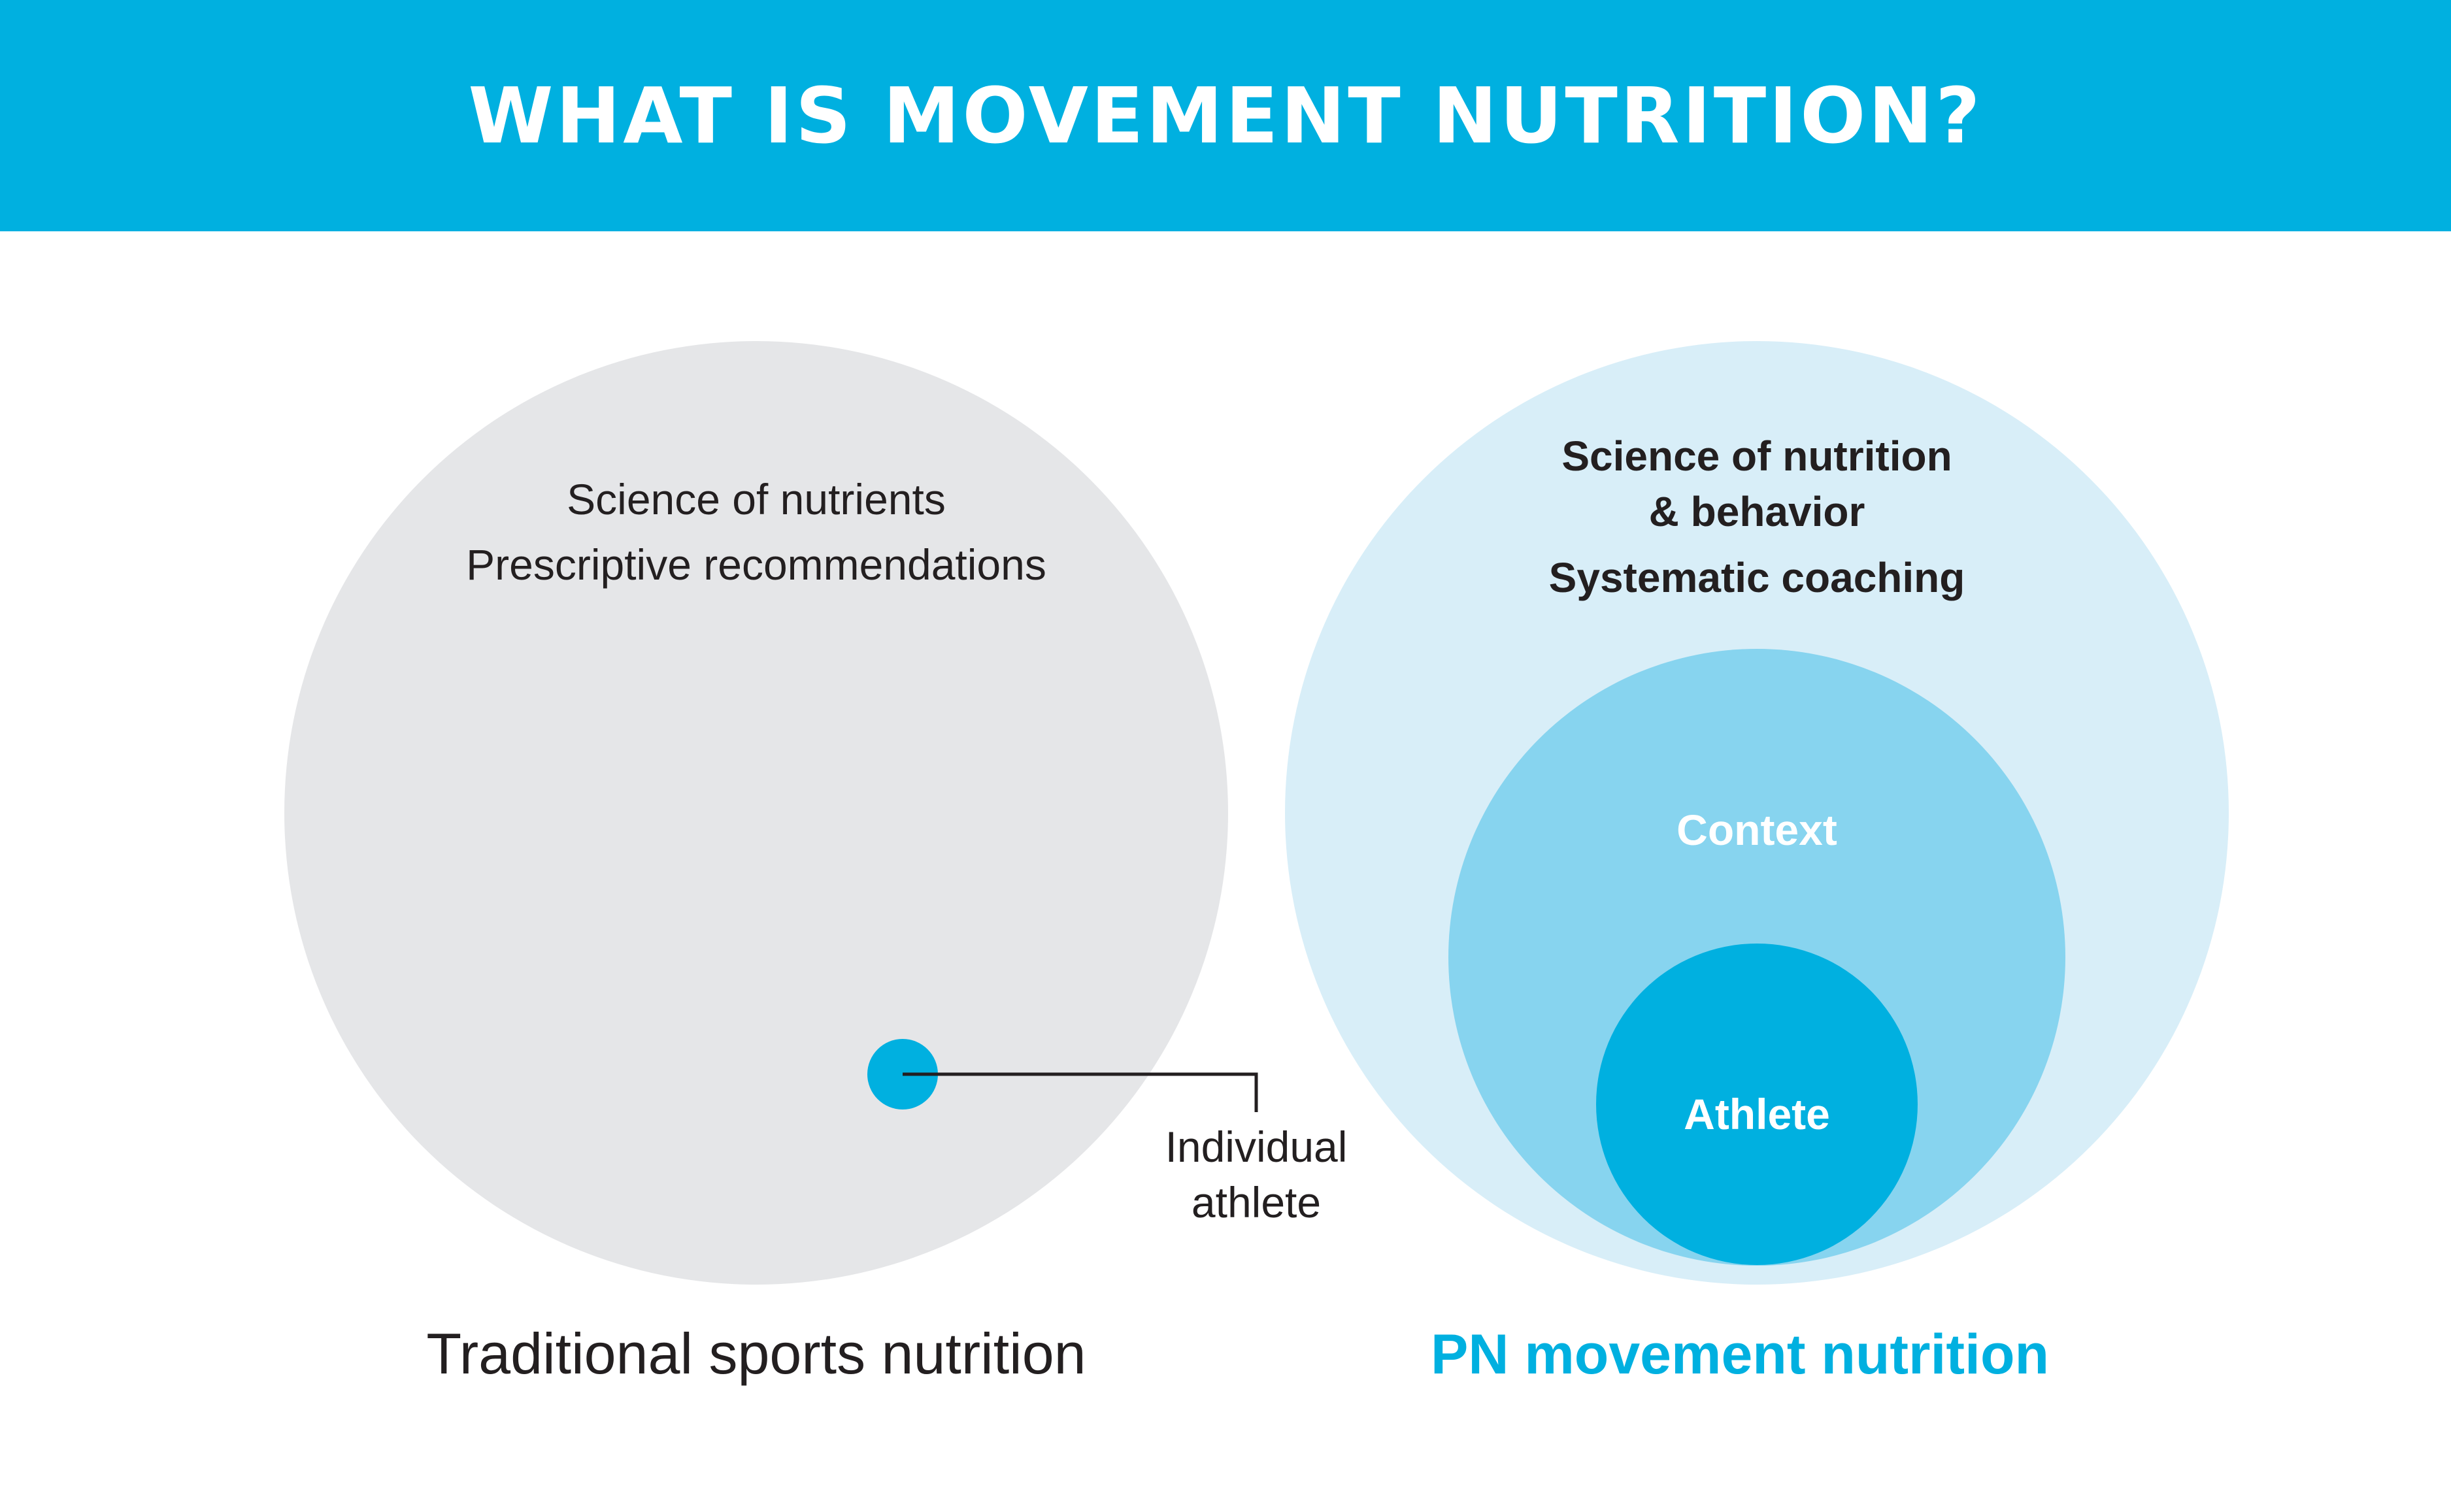  Describe the element at coordinates (1757, 511) in the screenshot. I see `pn-line-behavior: & behavior` at that location.